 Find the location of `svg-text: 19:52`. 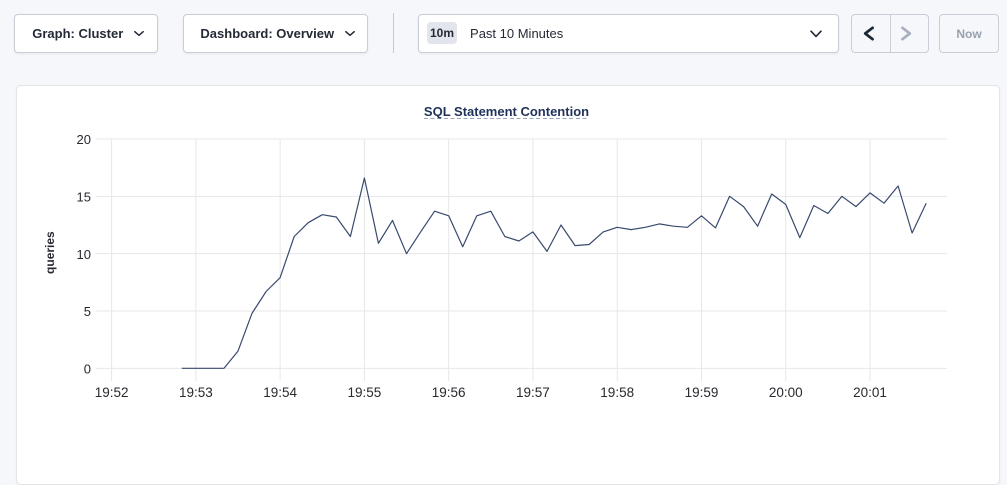

svg-text: 19:52 is located at coordinates (112, 392).